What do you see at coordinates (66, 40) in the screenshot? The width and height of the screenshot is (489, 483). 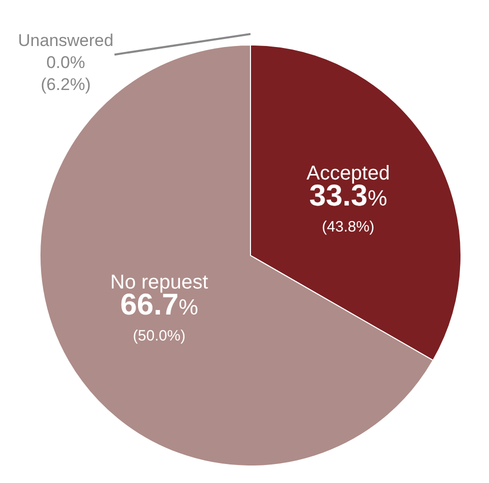 I see `category-label: Unanswered` at bounding box center [66, 40].